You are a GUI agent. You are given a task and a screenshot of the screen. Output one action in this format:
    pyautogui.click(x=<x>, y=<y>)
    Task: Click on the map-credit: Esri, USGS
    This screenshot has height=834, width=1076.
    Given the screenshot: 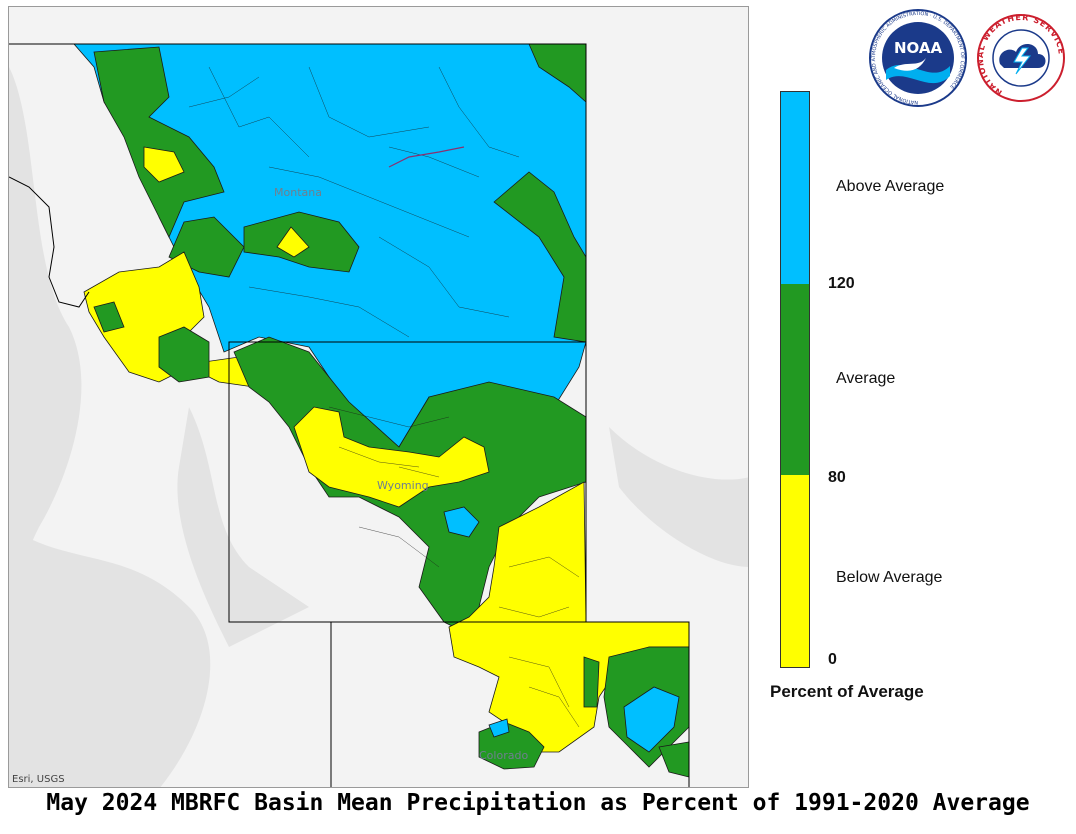 What is the action you would take?
    pyautogui.click(x=38, y=779)
    